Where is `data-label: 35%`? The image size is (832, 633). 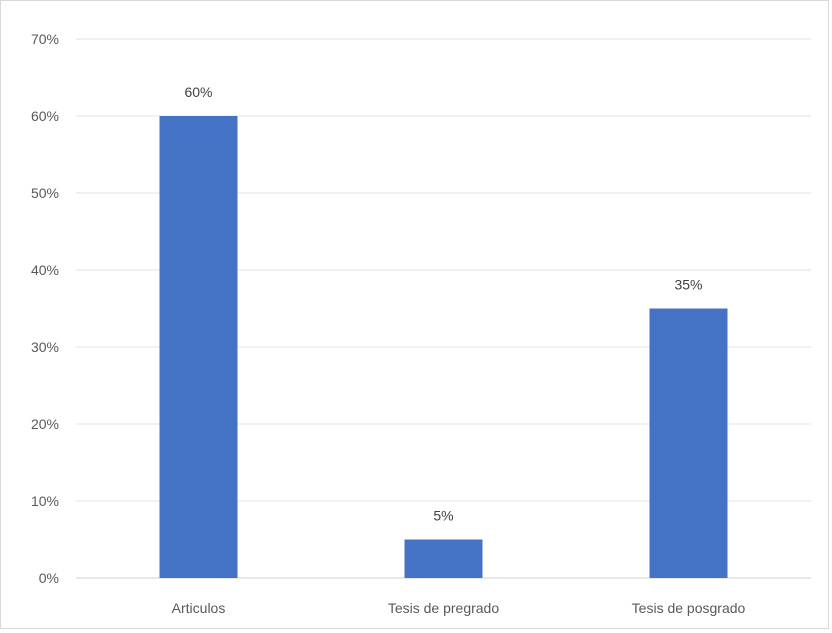 data-label: 35% is located at coordinates (688, 285).